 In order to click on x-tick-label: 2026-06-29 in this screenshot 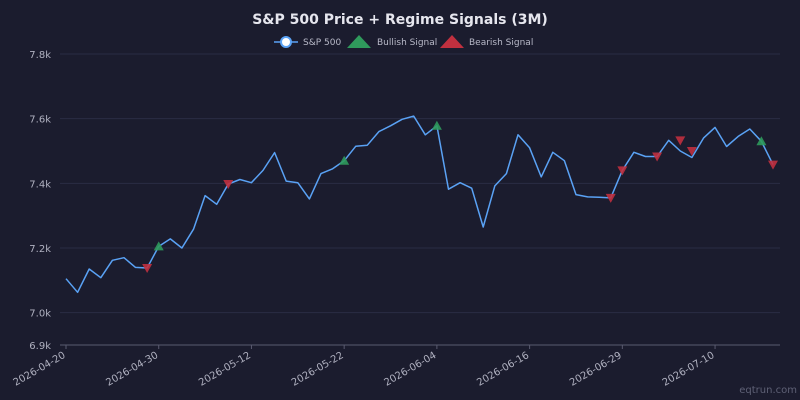, I will do `click(596, 369)`.